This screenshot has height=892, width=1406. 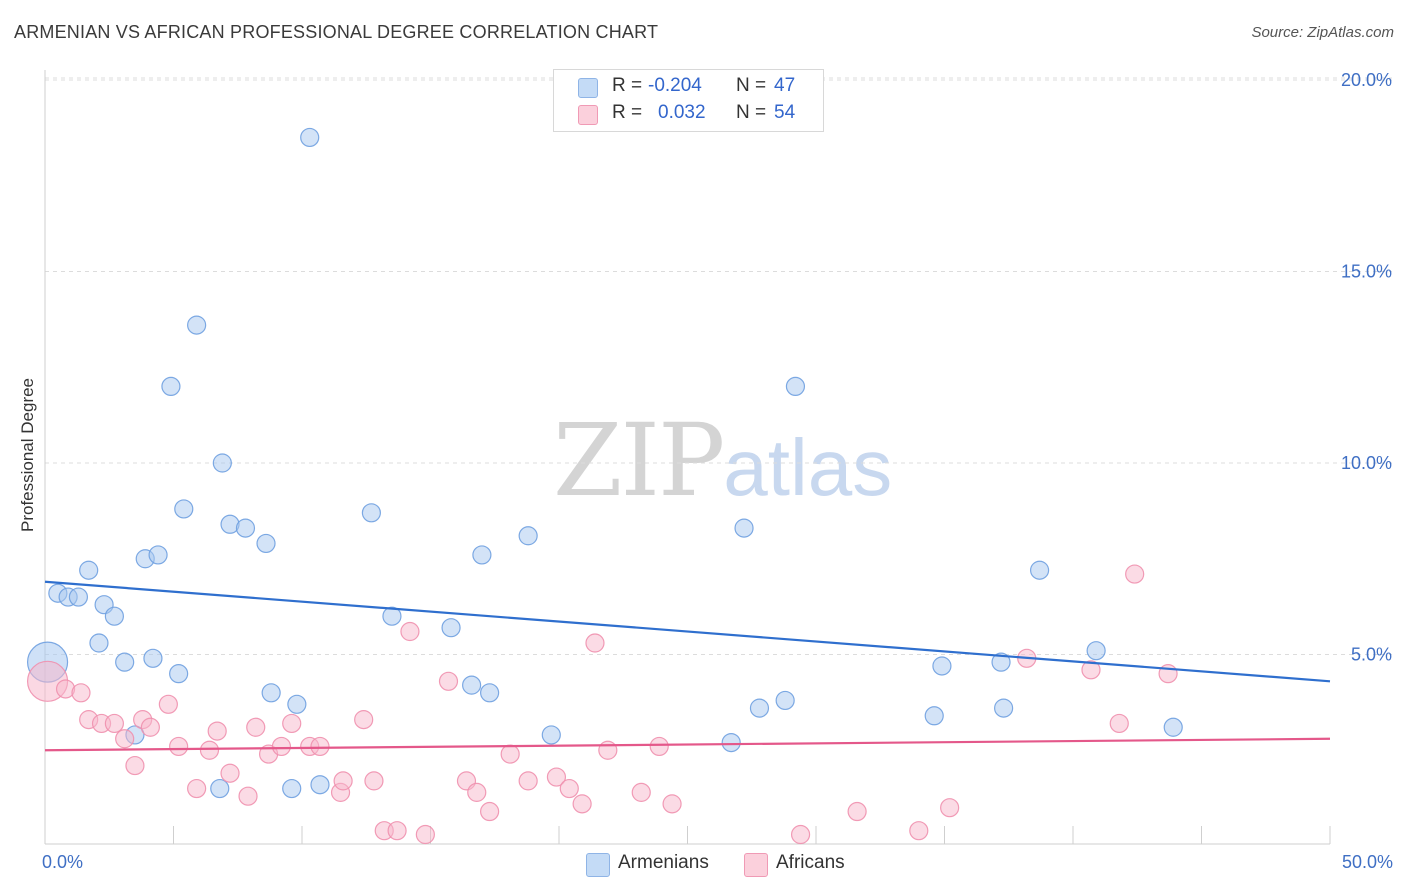 I want to click on legend-r-value: -0.204, so click(x=675, y=85).